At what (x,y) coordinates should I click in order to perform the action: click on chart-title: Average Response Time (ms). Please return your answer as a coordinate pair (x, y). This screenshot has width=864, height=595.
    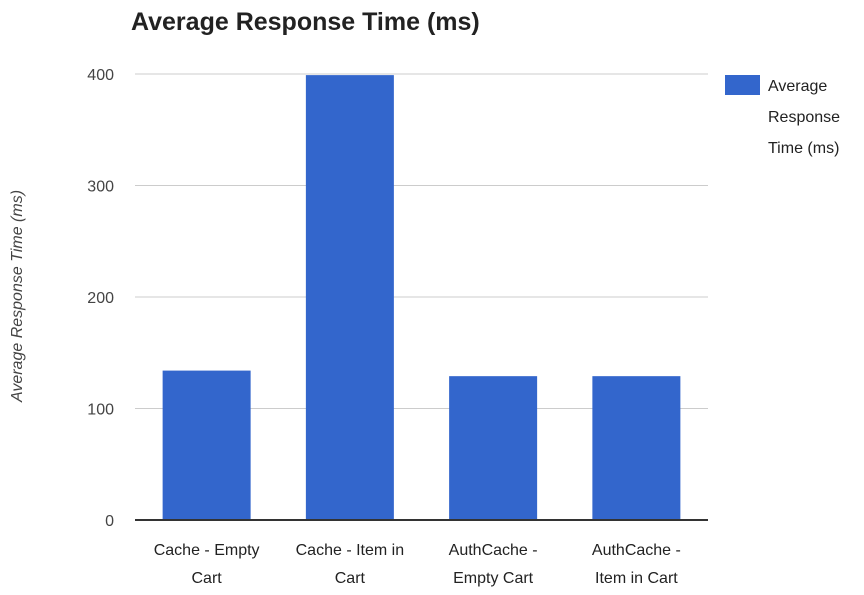
    Looking at the image, I should click on (305, 22).